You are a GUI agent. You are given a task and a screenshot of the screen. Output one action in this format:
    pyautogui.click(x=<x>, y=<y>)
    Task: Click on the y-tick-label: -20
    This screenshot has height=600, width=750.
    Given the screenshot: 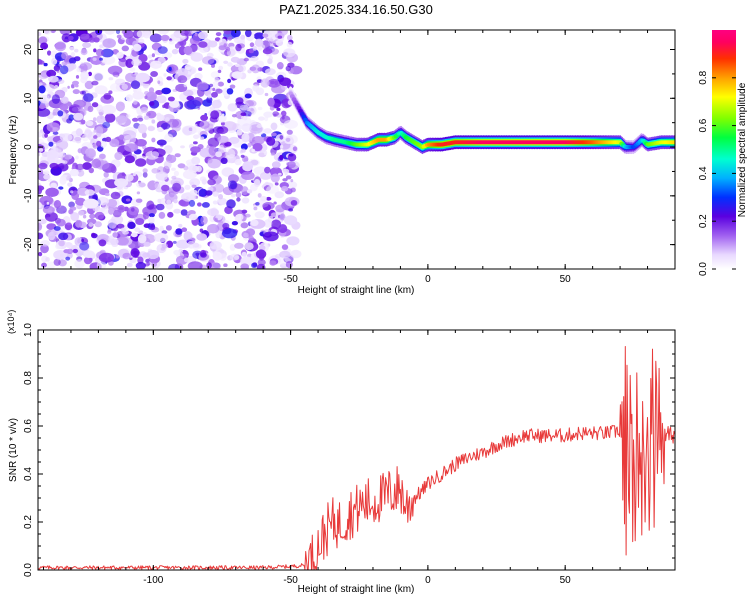 What is the action you would take?
    pyautogui.click(x=28, y=244)
    